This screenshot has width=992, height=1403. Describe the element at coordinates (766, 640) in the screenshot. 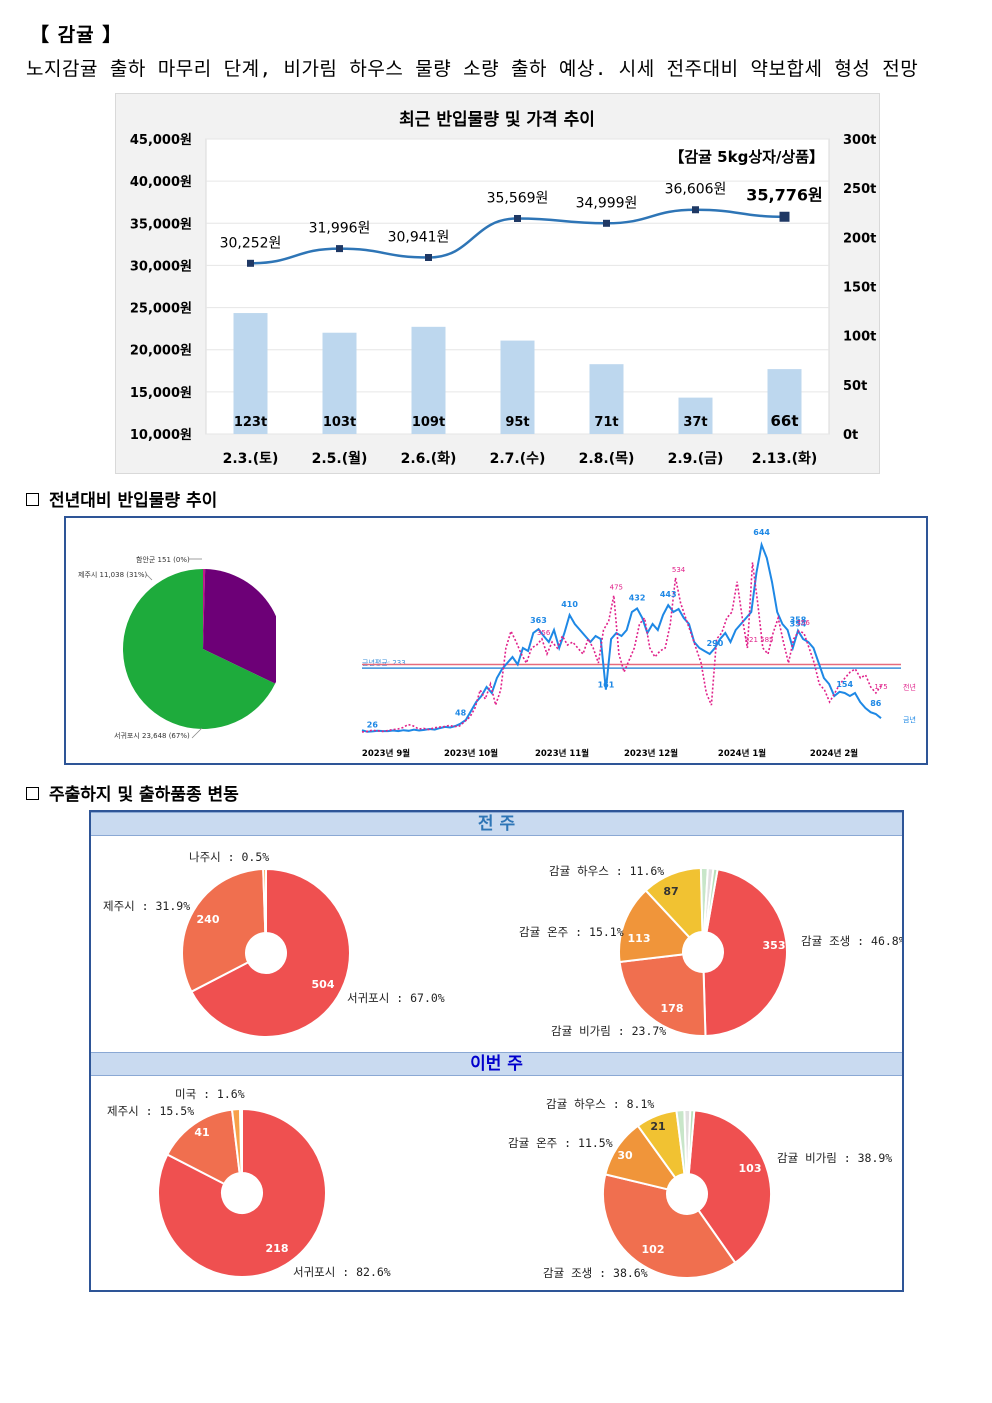

I see `series-point-label: 585` at that location.